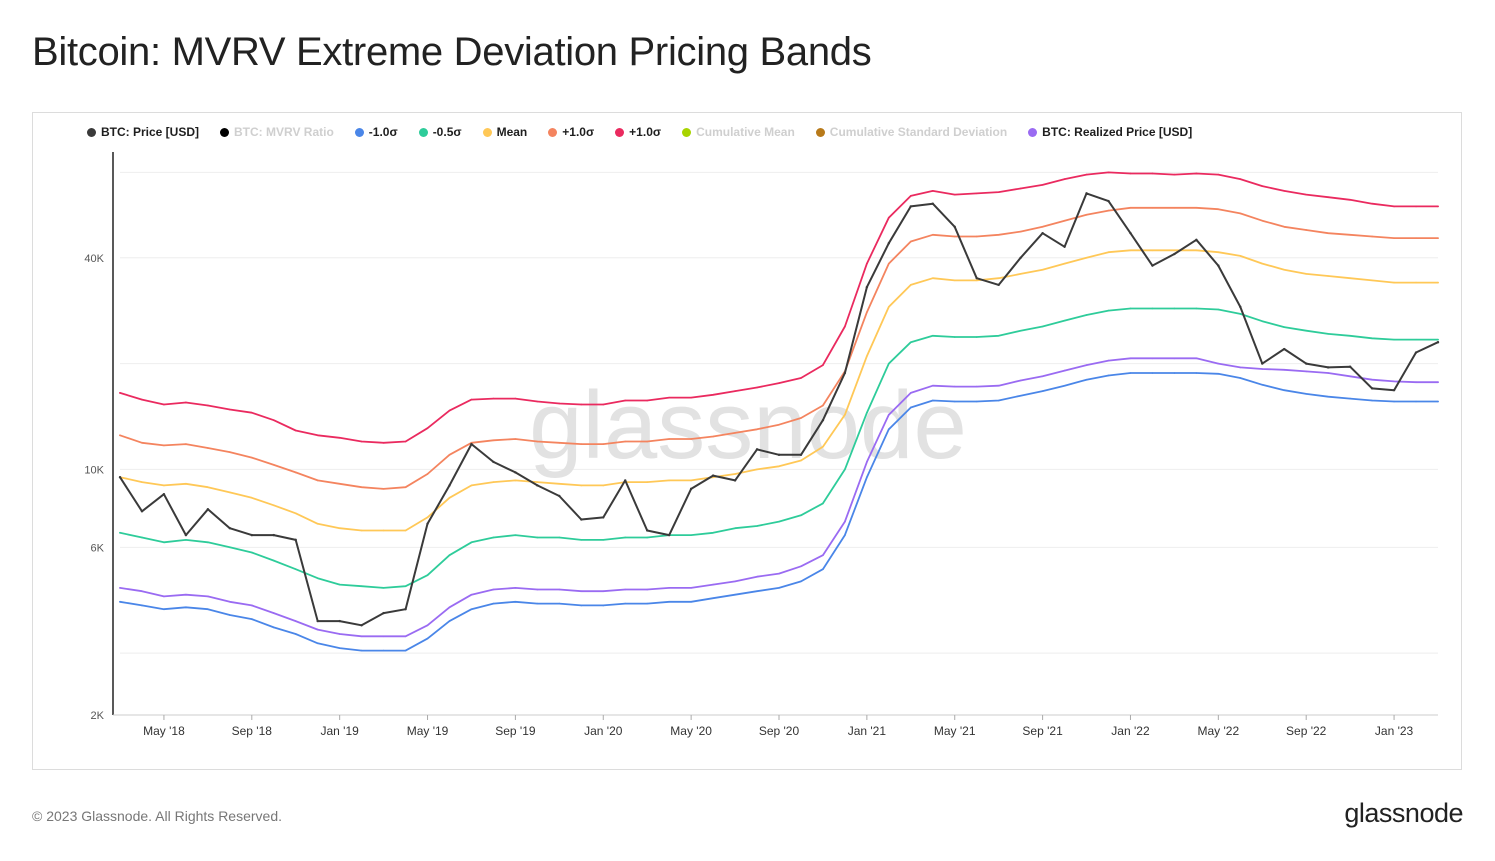  I want to click on legend-item: Cumulative Mean, so click(738, 132).